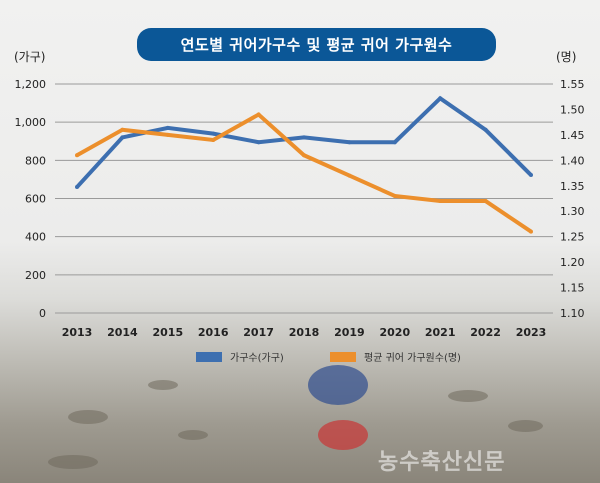 The height and width of the screenshot is (483, 600). What do you see at coordinates (35, 237) in the screenshot?
I see `left-tick-label: 400` at bounding box center [35, 237].